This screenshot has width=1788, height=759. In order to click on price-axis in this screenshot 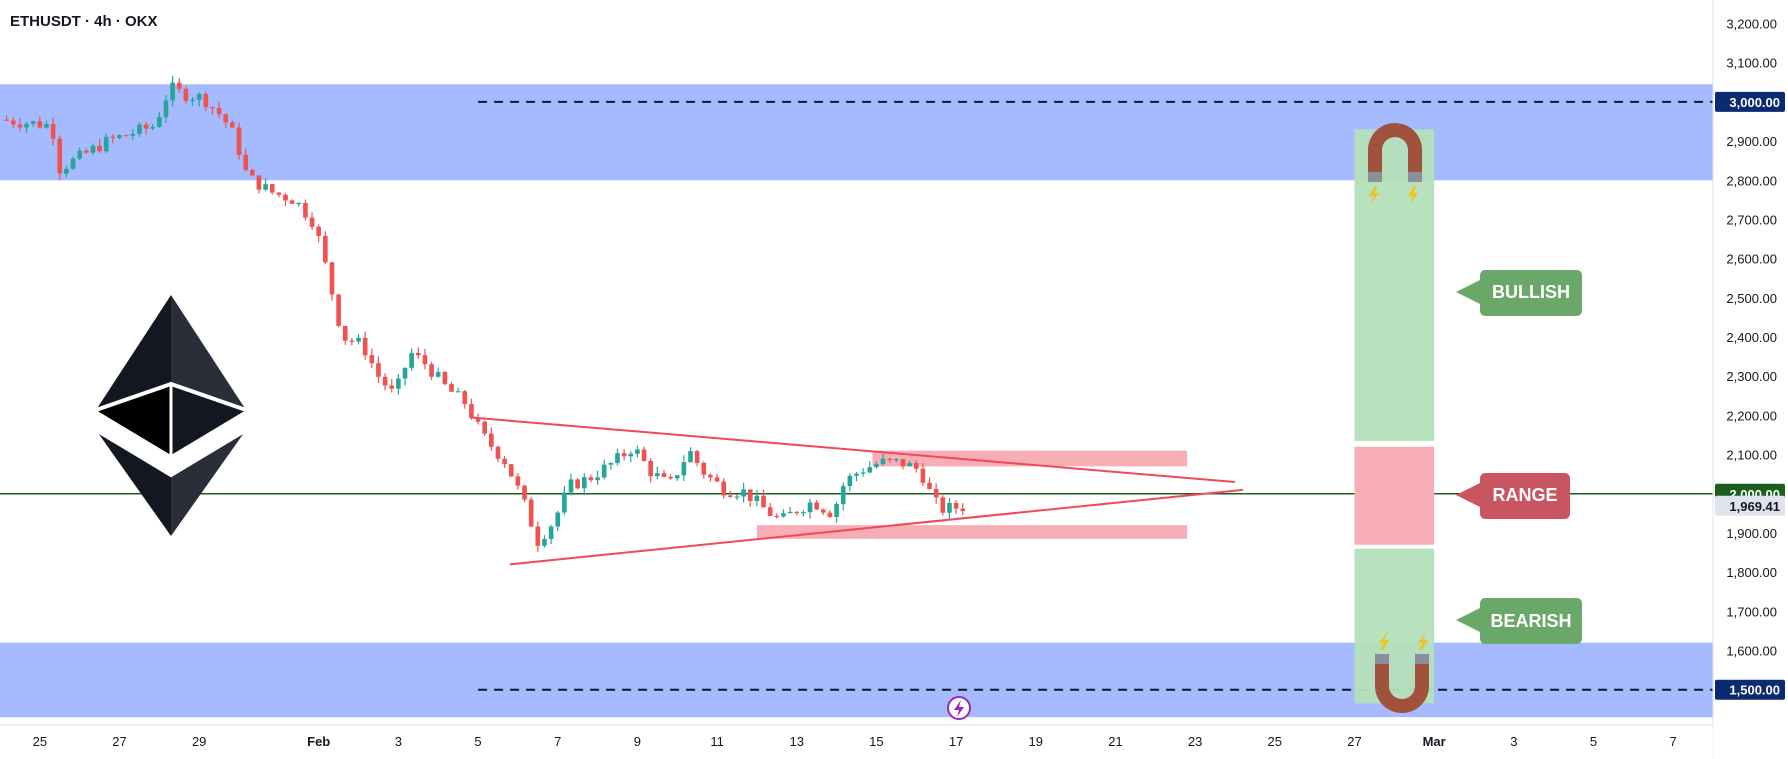, I will do `click(1750, 379)`.